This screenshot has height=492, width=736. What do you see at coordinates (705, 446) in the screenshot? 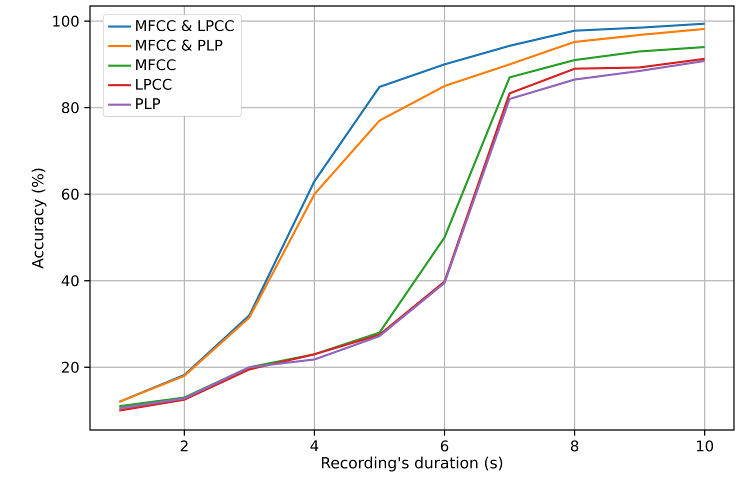
I see `x-tick-label: 10` at bounding box center [705, 446].